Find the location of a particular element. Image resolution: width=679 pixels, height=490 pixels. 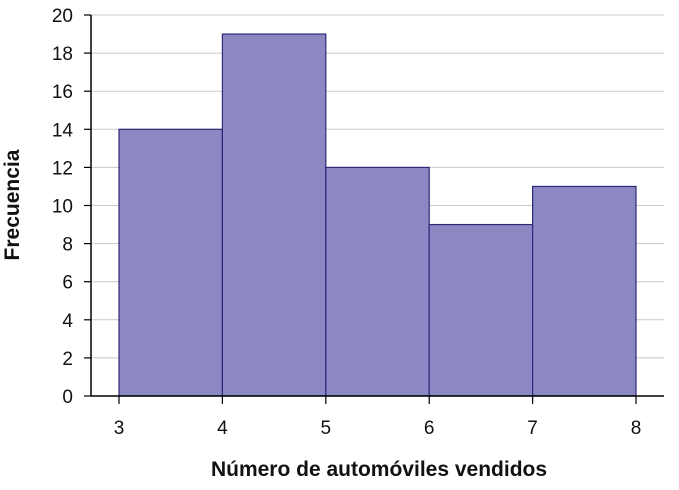

y-tick-label: 2 is located at coordinates (67, 359).